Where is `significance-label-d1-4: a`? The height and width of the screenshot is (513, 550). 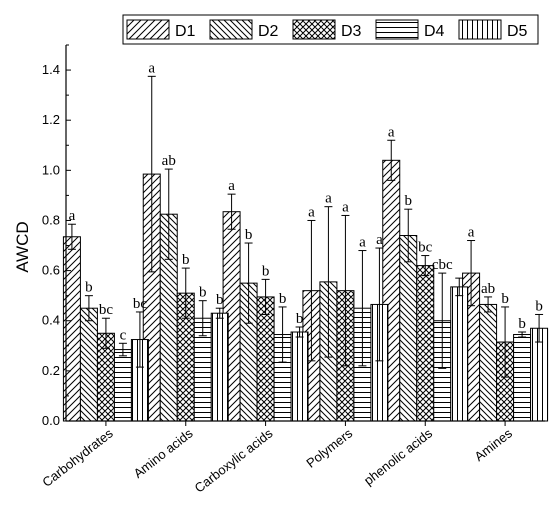 significance-label-d1-4: a is located at coordinates (391, 132).